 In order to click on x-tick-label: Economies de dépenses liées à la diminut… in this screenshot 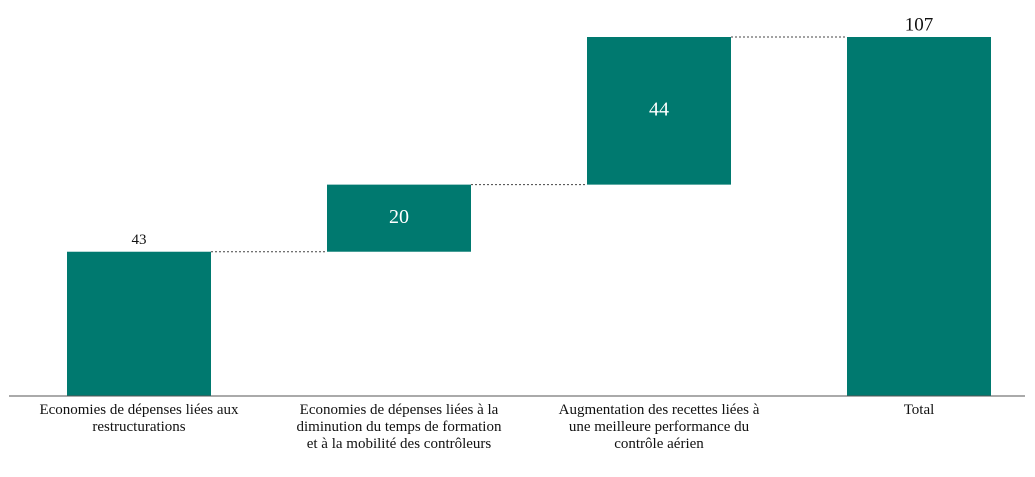, I will do `click(399, 427)`.